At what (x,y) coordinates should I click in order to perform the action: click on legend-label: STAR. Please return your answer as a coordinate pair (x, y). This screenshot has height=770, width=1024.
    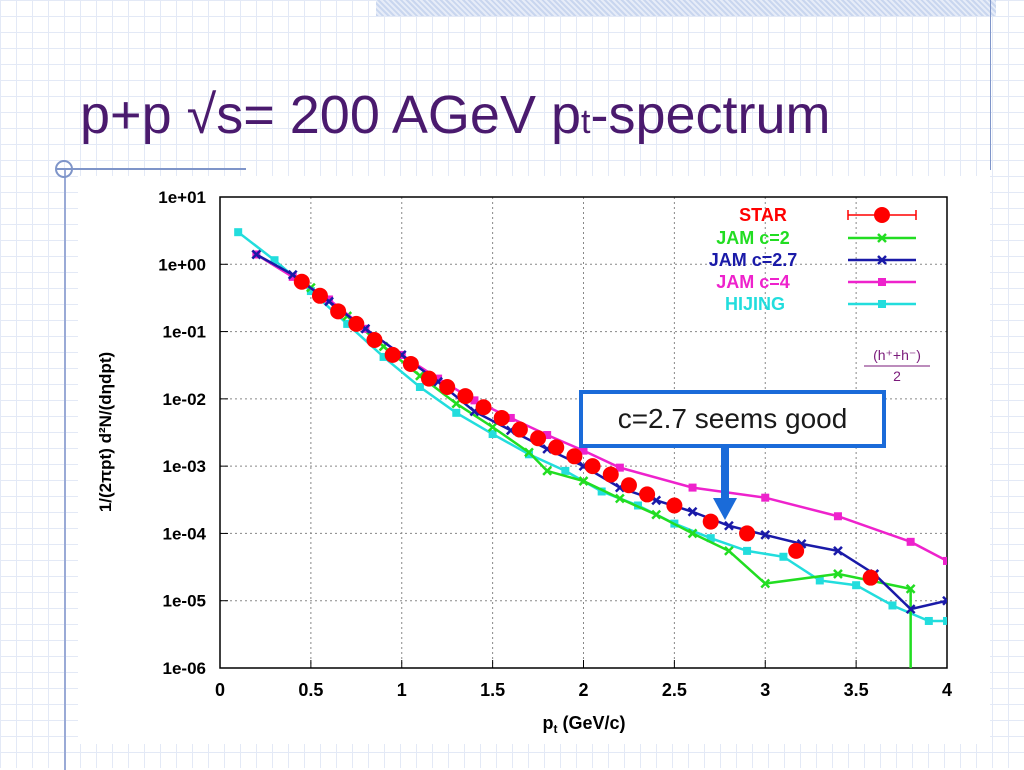
    Looking at the image, I should click on (763, 215).